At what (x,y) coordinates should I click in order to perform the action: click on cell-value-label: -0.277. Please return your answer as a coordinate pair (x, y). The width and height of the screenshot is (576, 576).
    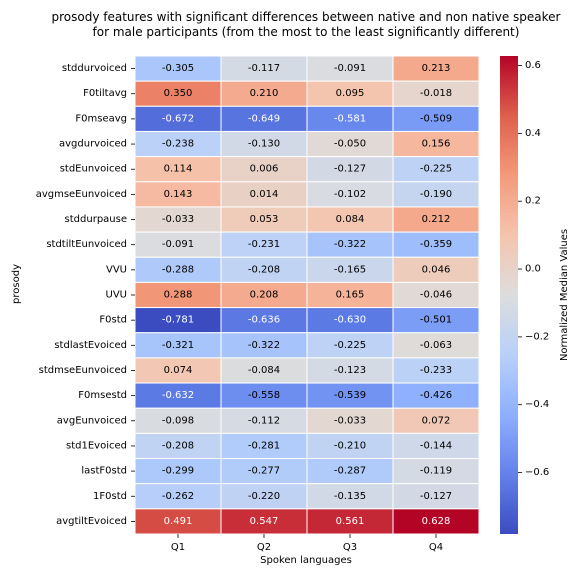
    Looking at the image, I should click on (264, 471).